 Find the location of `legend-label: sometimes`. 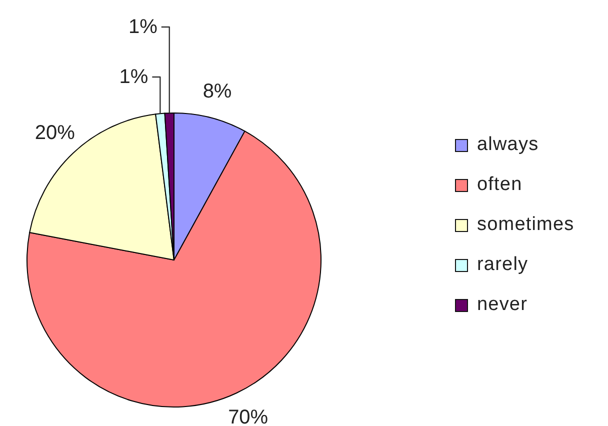

legend-label: sometimes is located at coordinates (525, 225).